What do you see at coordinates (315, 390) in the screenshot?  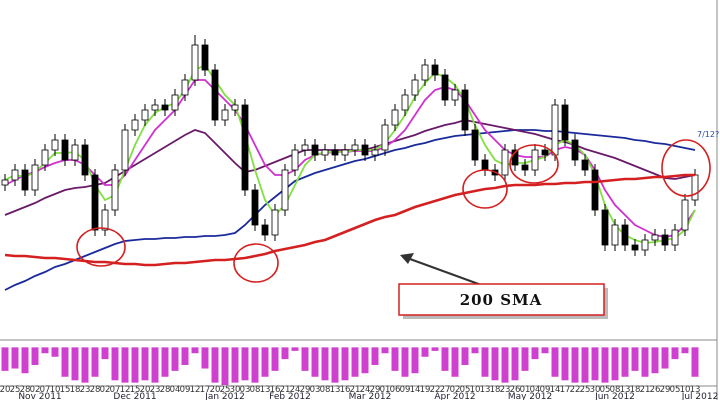 I see `x-tick-label: 03` at bounding box center [315, 390].